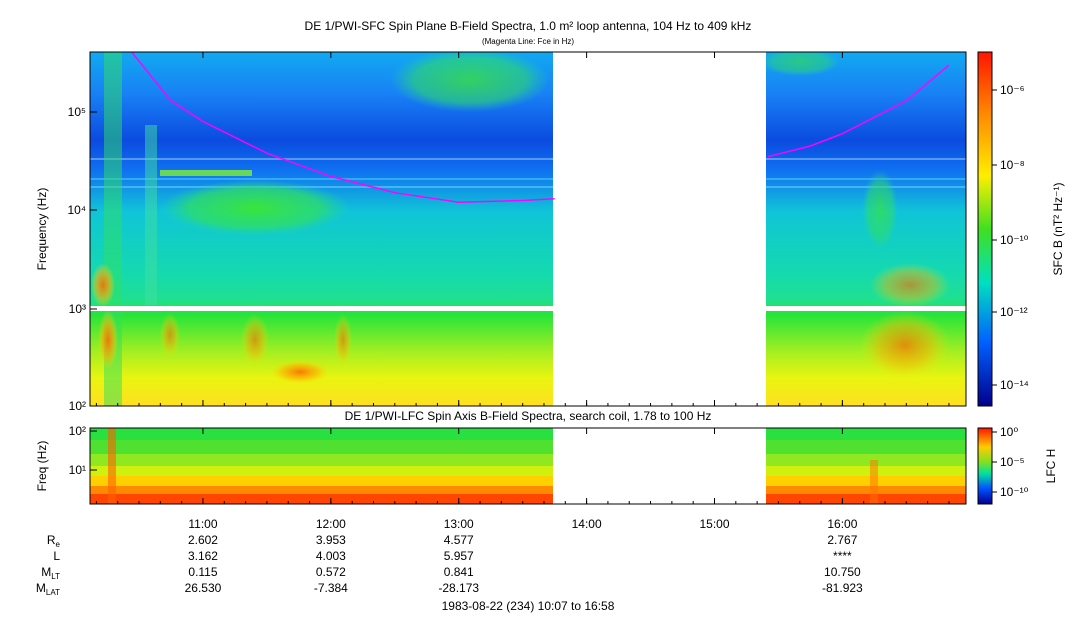 The width and height of the screenshot is (1083, 625). I want to click on ephemeris-row-label: L, so click(56, 556).